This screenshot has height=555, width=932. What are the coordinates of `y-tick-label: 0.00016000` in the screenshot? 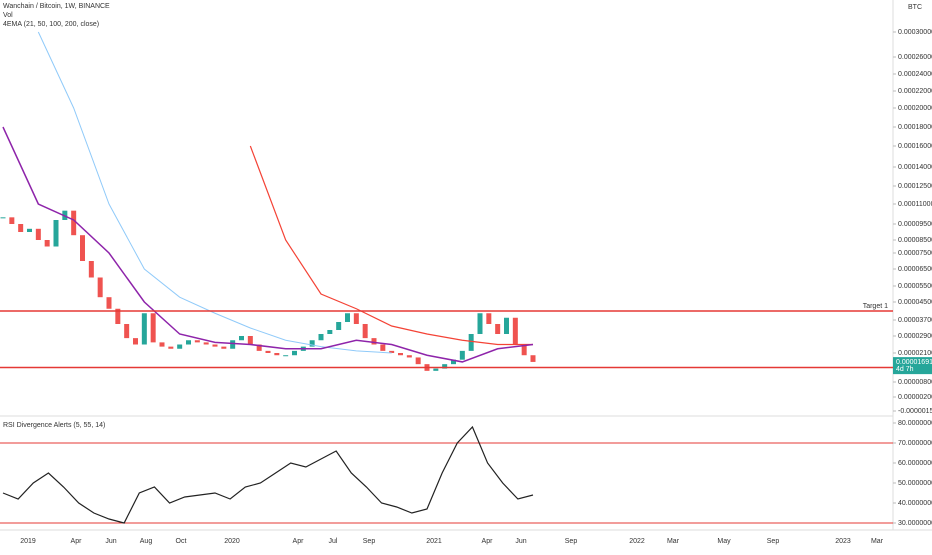 It's located at (915, 146).